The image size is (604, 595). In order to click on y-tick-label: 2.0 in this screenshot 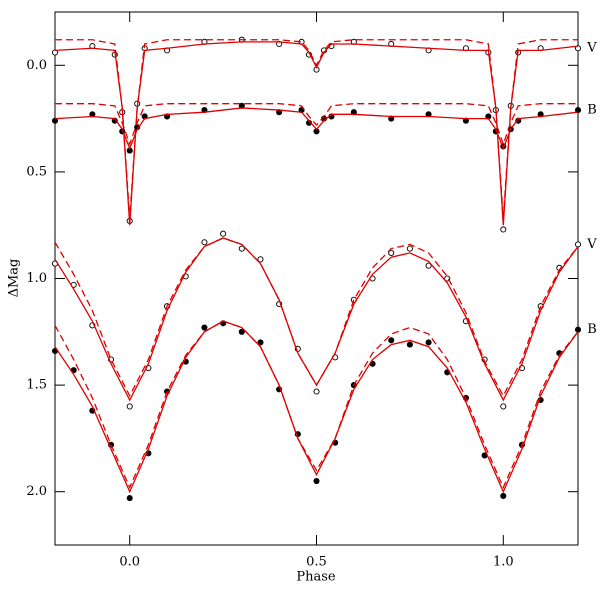, I will do `click(36, 491)`.